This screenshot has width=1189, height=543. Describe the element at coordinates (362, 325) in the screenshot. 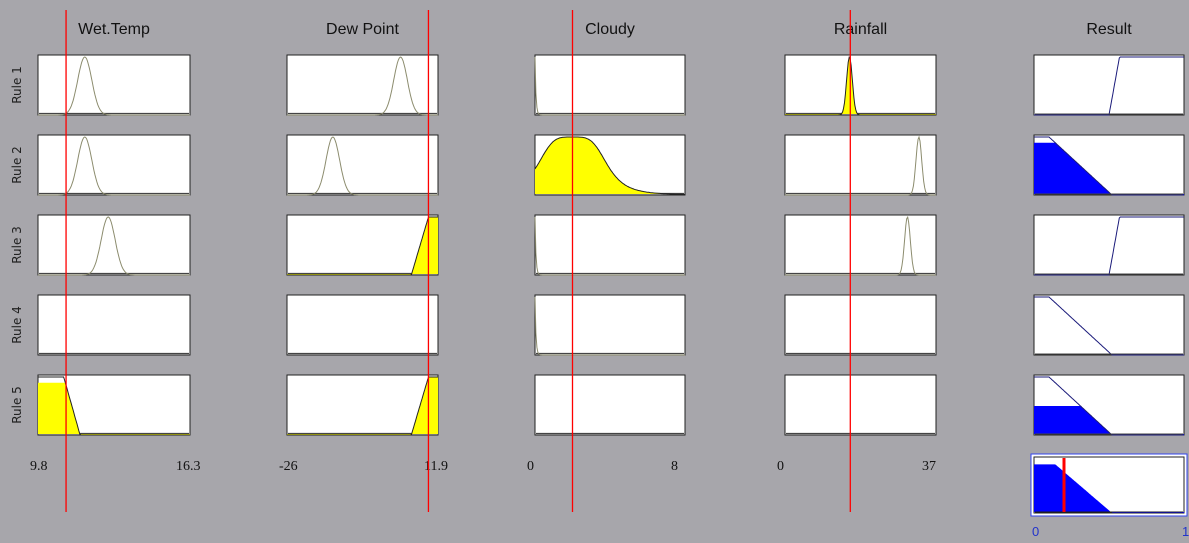

I see `dew-point-rule4-panel` at that location.